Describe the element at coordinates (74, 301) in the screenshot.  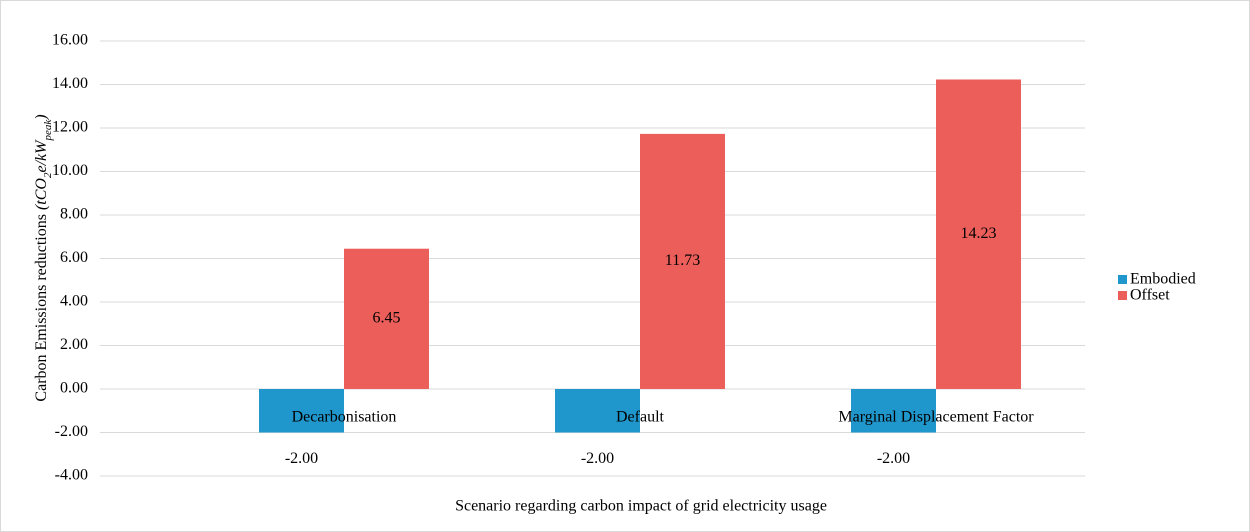
I see `y-tick-label: 4.00` at that location.